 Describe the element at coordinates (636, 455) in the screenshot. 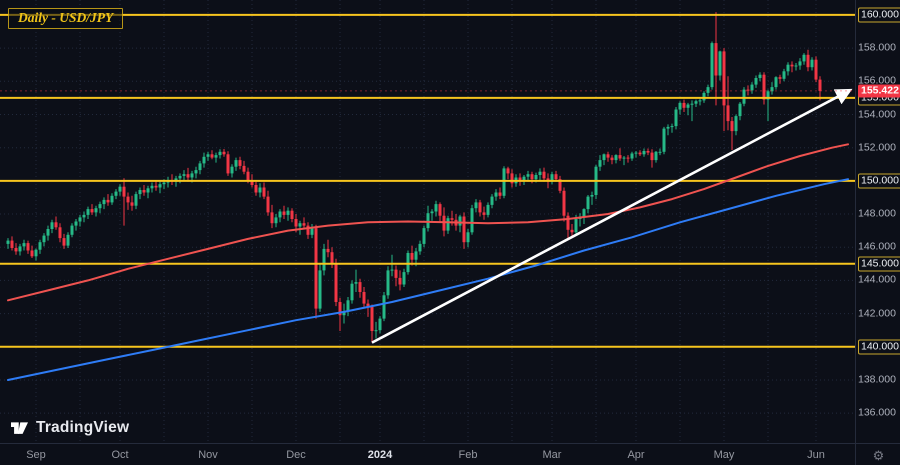

I see `time-axis-label: Apr` at that location.